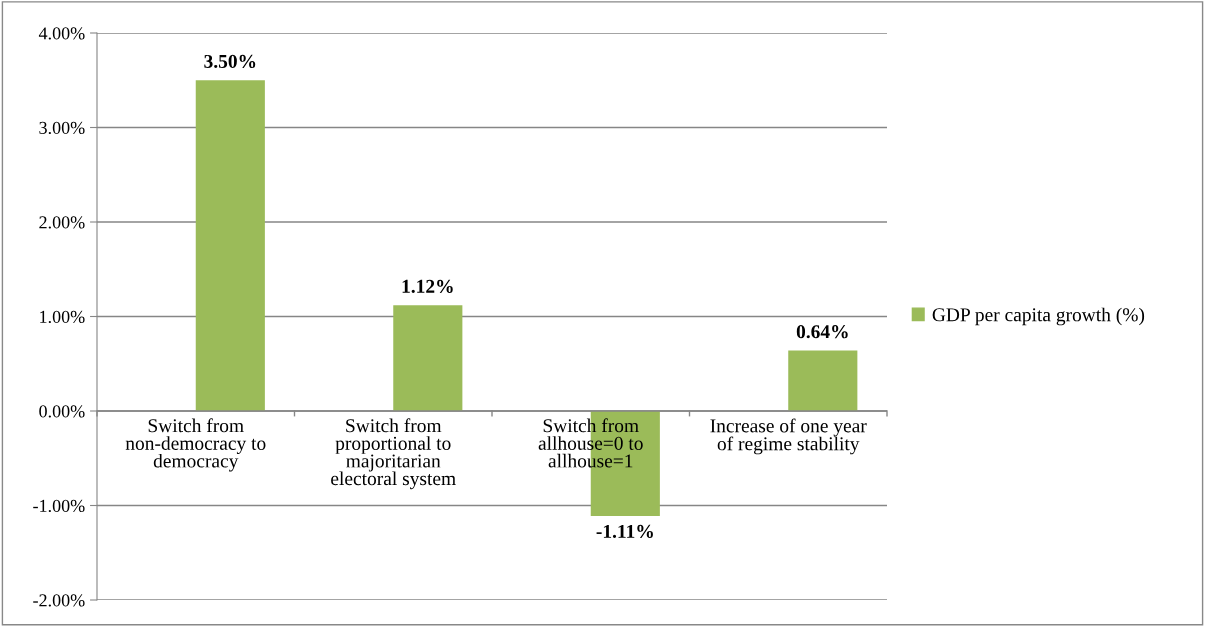  I want to click on y-tick-label: 3.00%, so click(62, 128).